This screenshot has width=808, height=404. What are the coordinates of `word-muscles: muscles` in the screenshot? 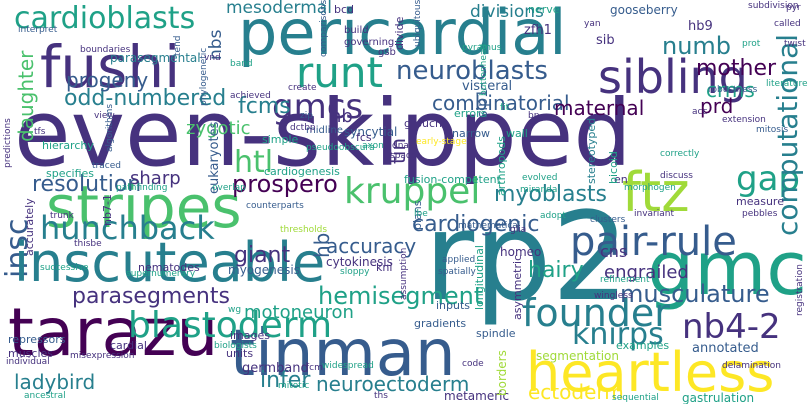 It's located at (31, 353).